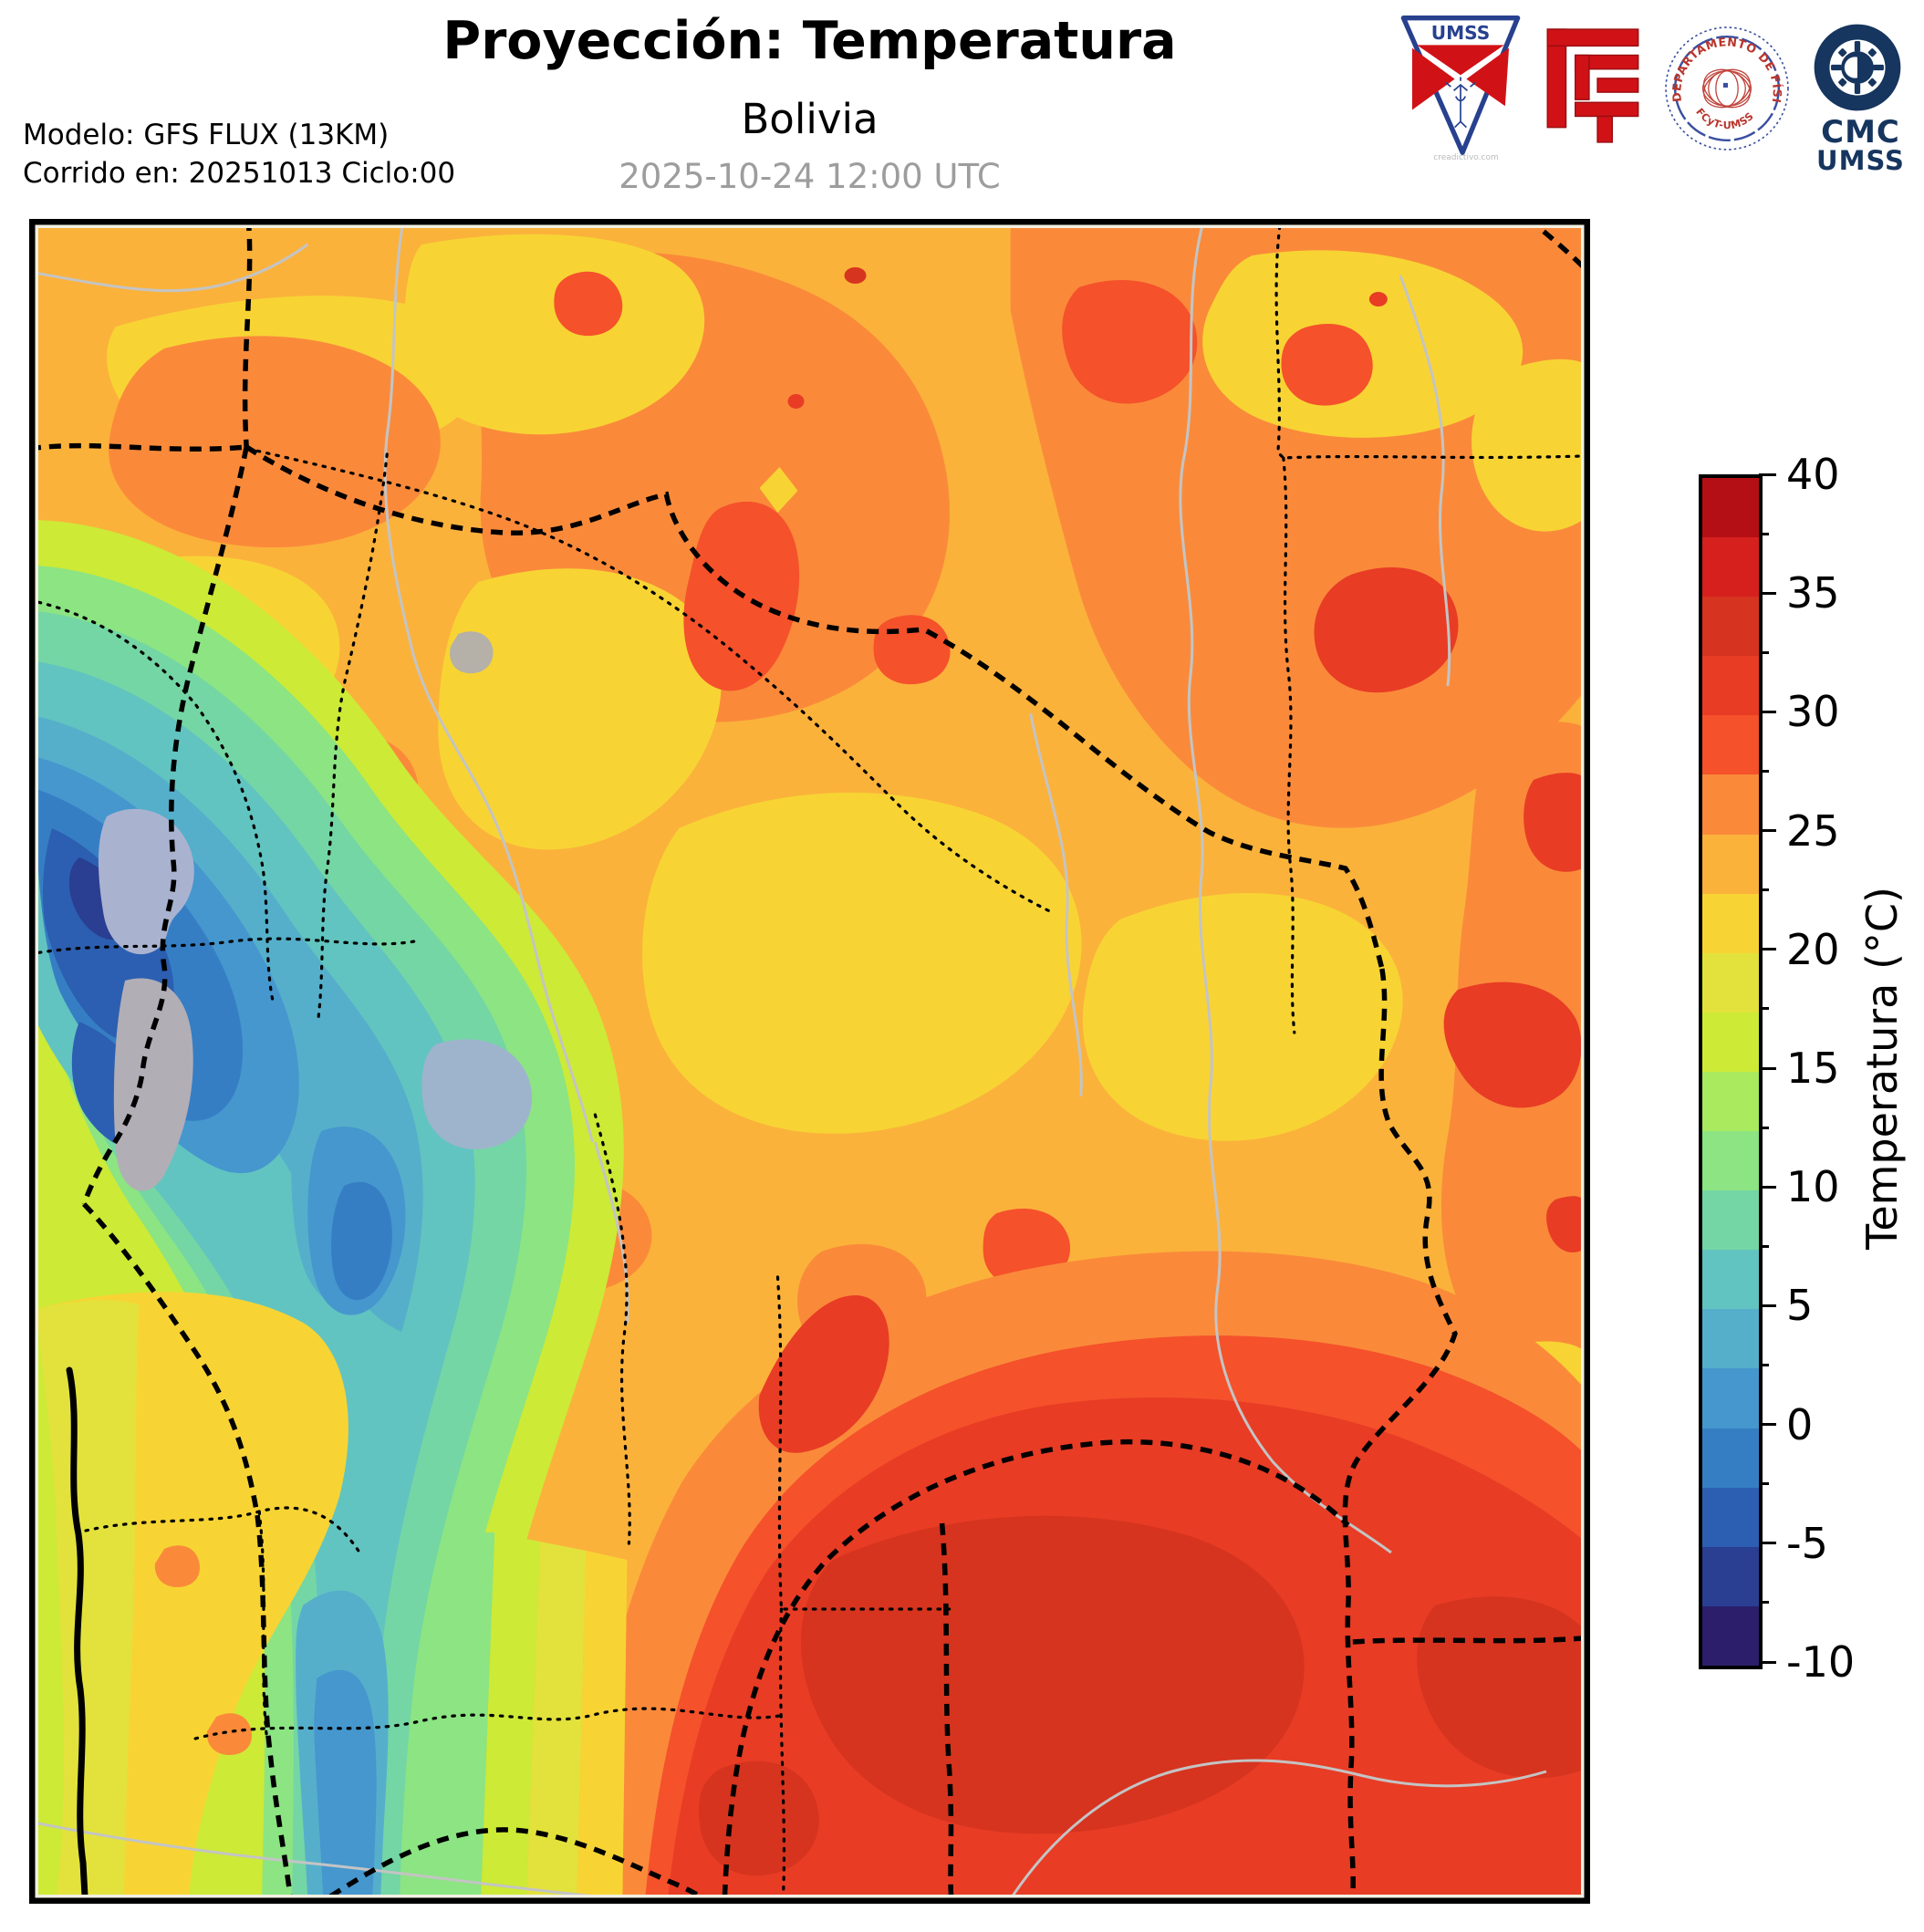  I want to click on coastline, so click(77, 1631).